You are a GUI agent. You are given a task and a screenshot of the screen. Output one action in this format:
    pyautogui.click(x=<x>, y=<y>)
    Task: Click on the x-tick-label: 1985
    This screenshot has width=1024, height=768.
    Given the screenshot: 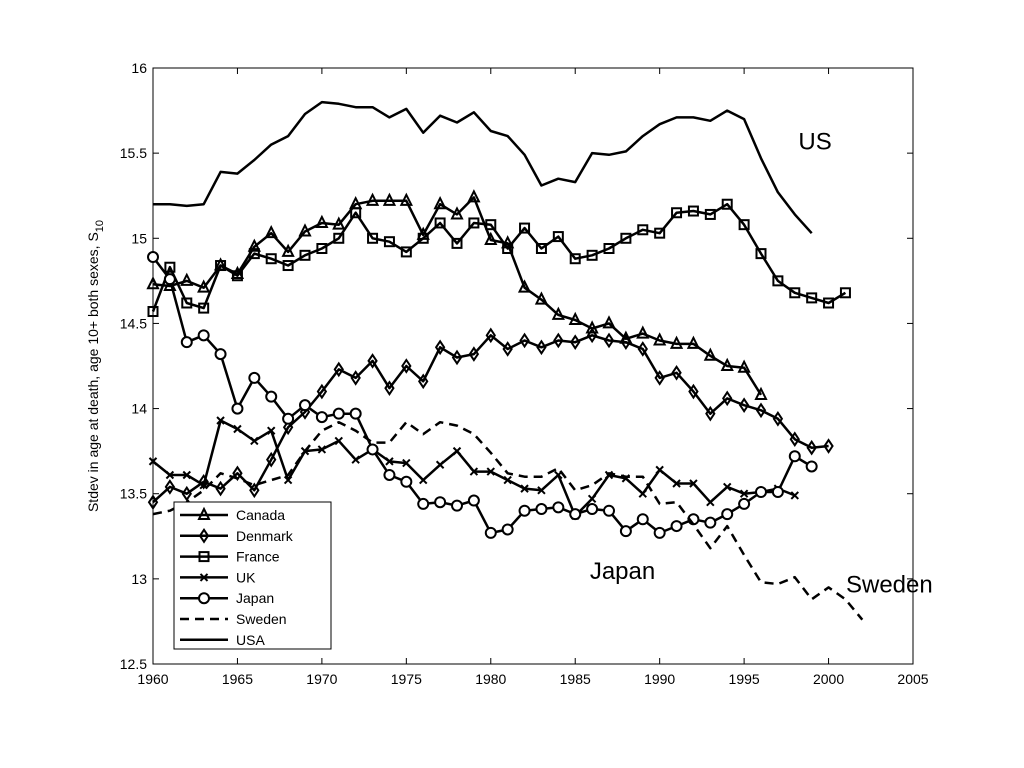 What is the action you would take?
    pyautogui.click(x=575, y=679)
    